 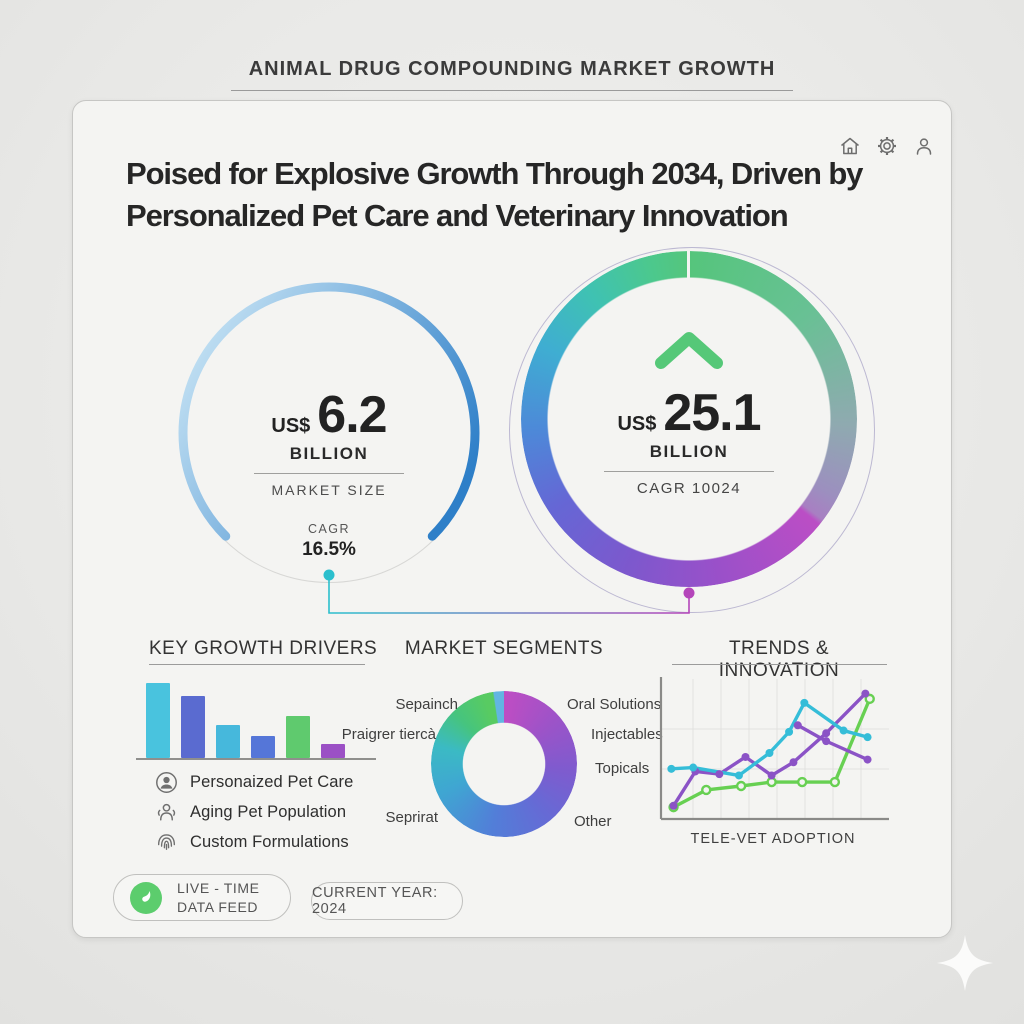 What do you see at coordinates (166, 841) in the screenshot?
I see `fingerprint-icon` at bounding box center [166, 841].